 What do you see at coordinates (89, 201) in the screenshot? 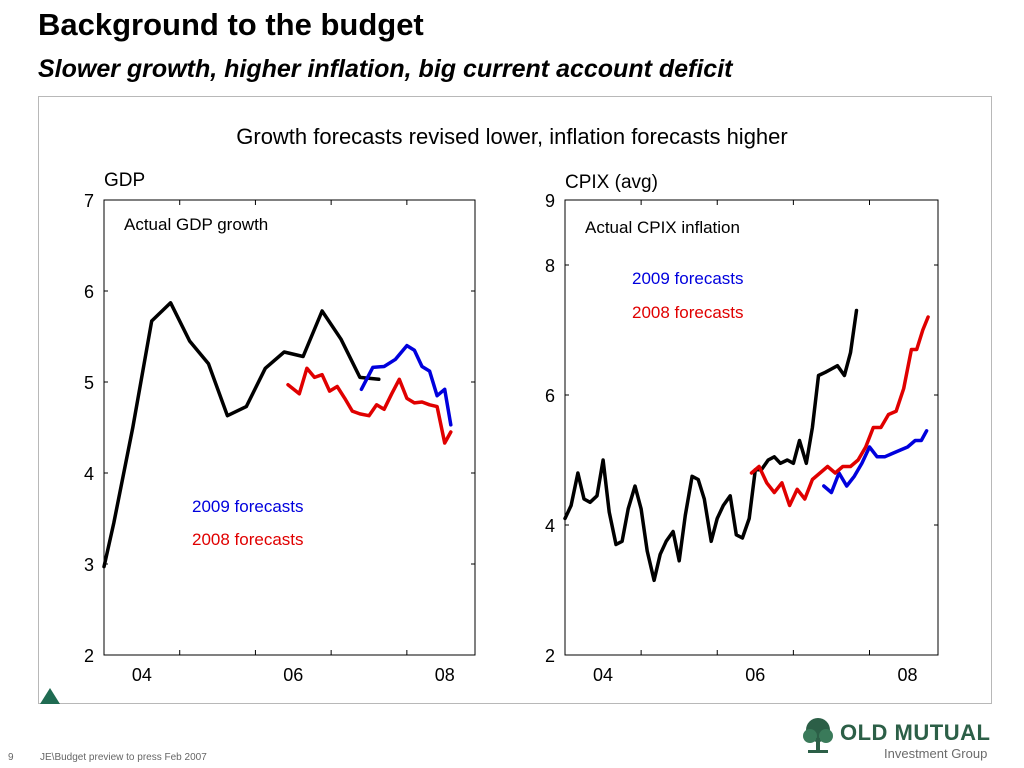
I see `chart1-y-tick-label: 7` at bounding box center [89, 201].